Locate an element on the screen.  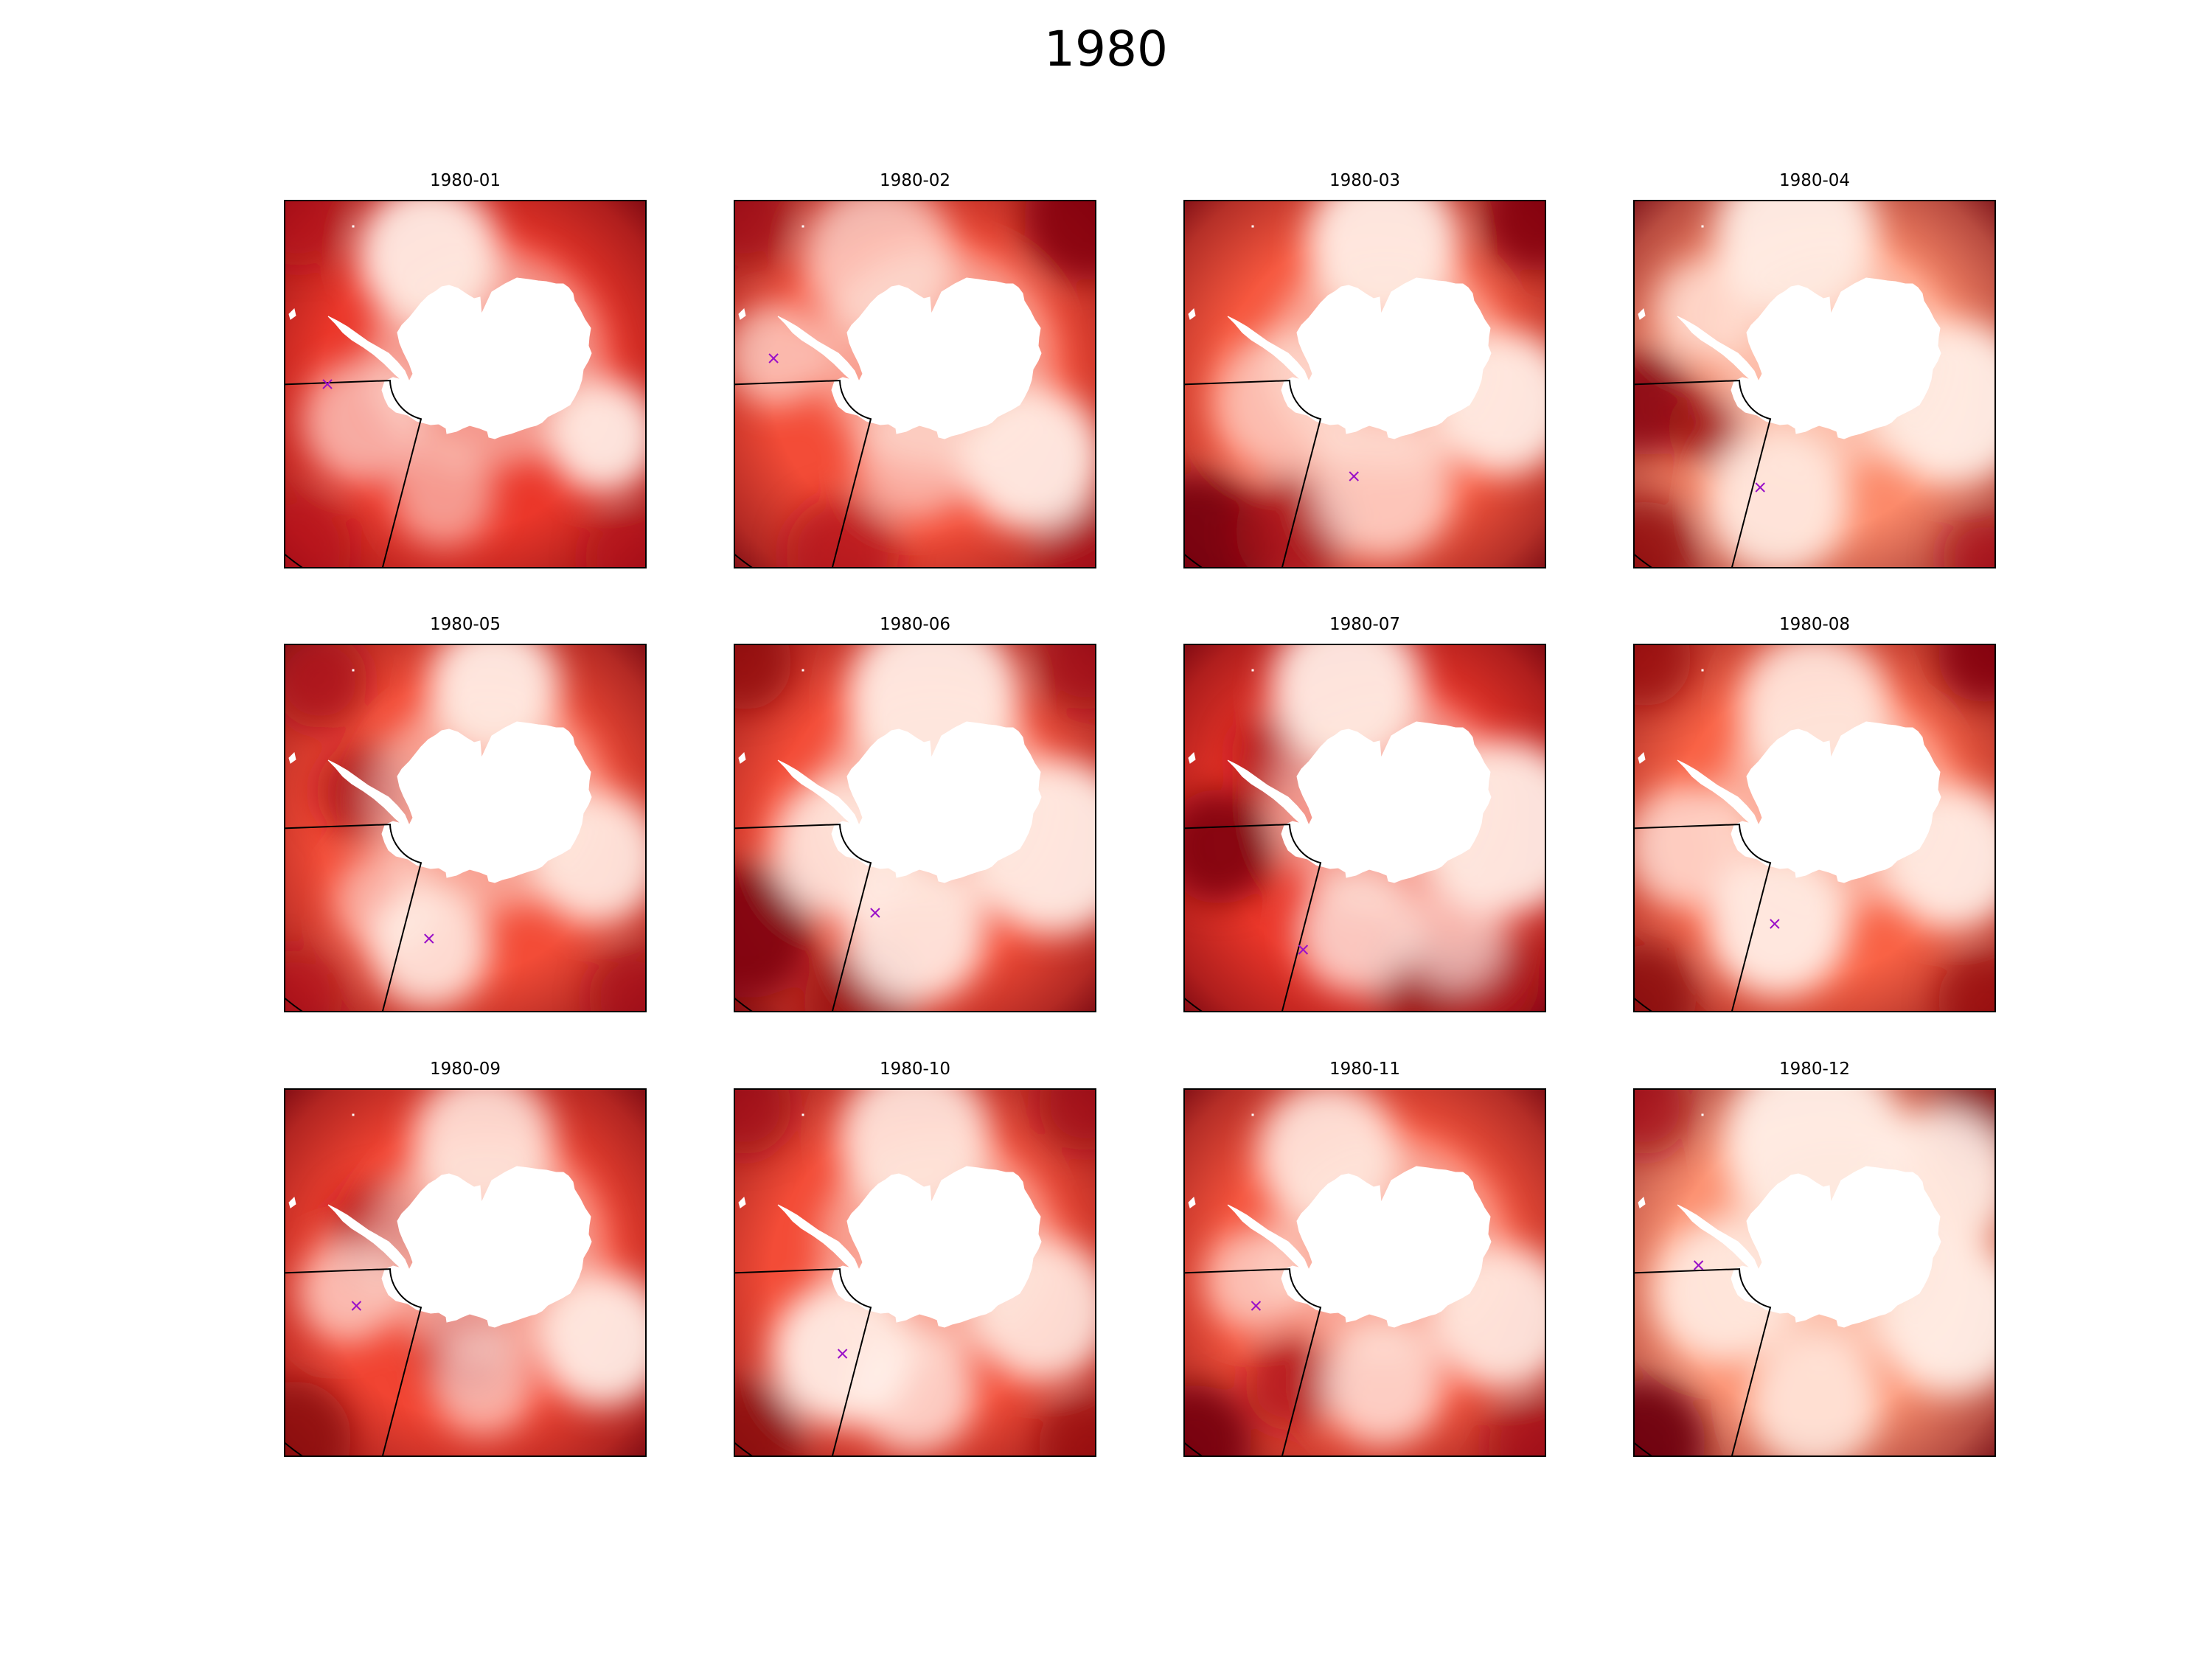
panel-title: 1980-09 is located at coordinates (465, 1069).